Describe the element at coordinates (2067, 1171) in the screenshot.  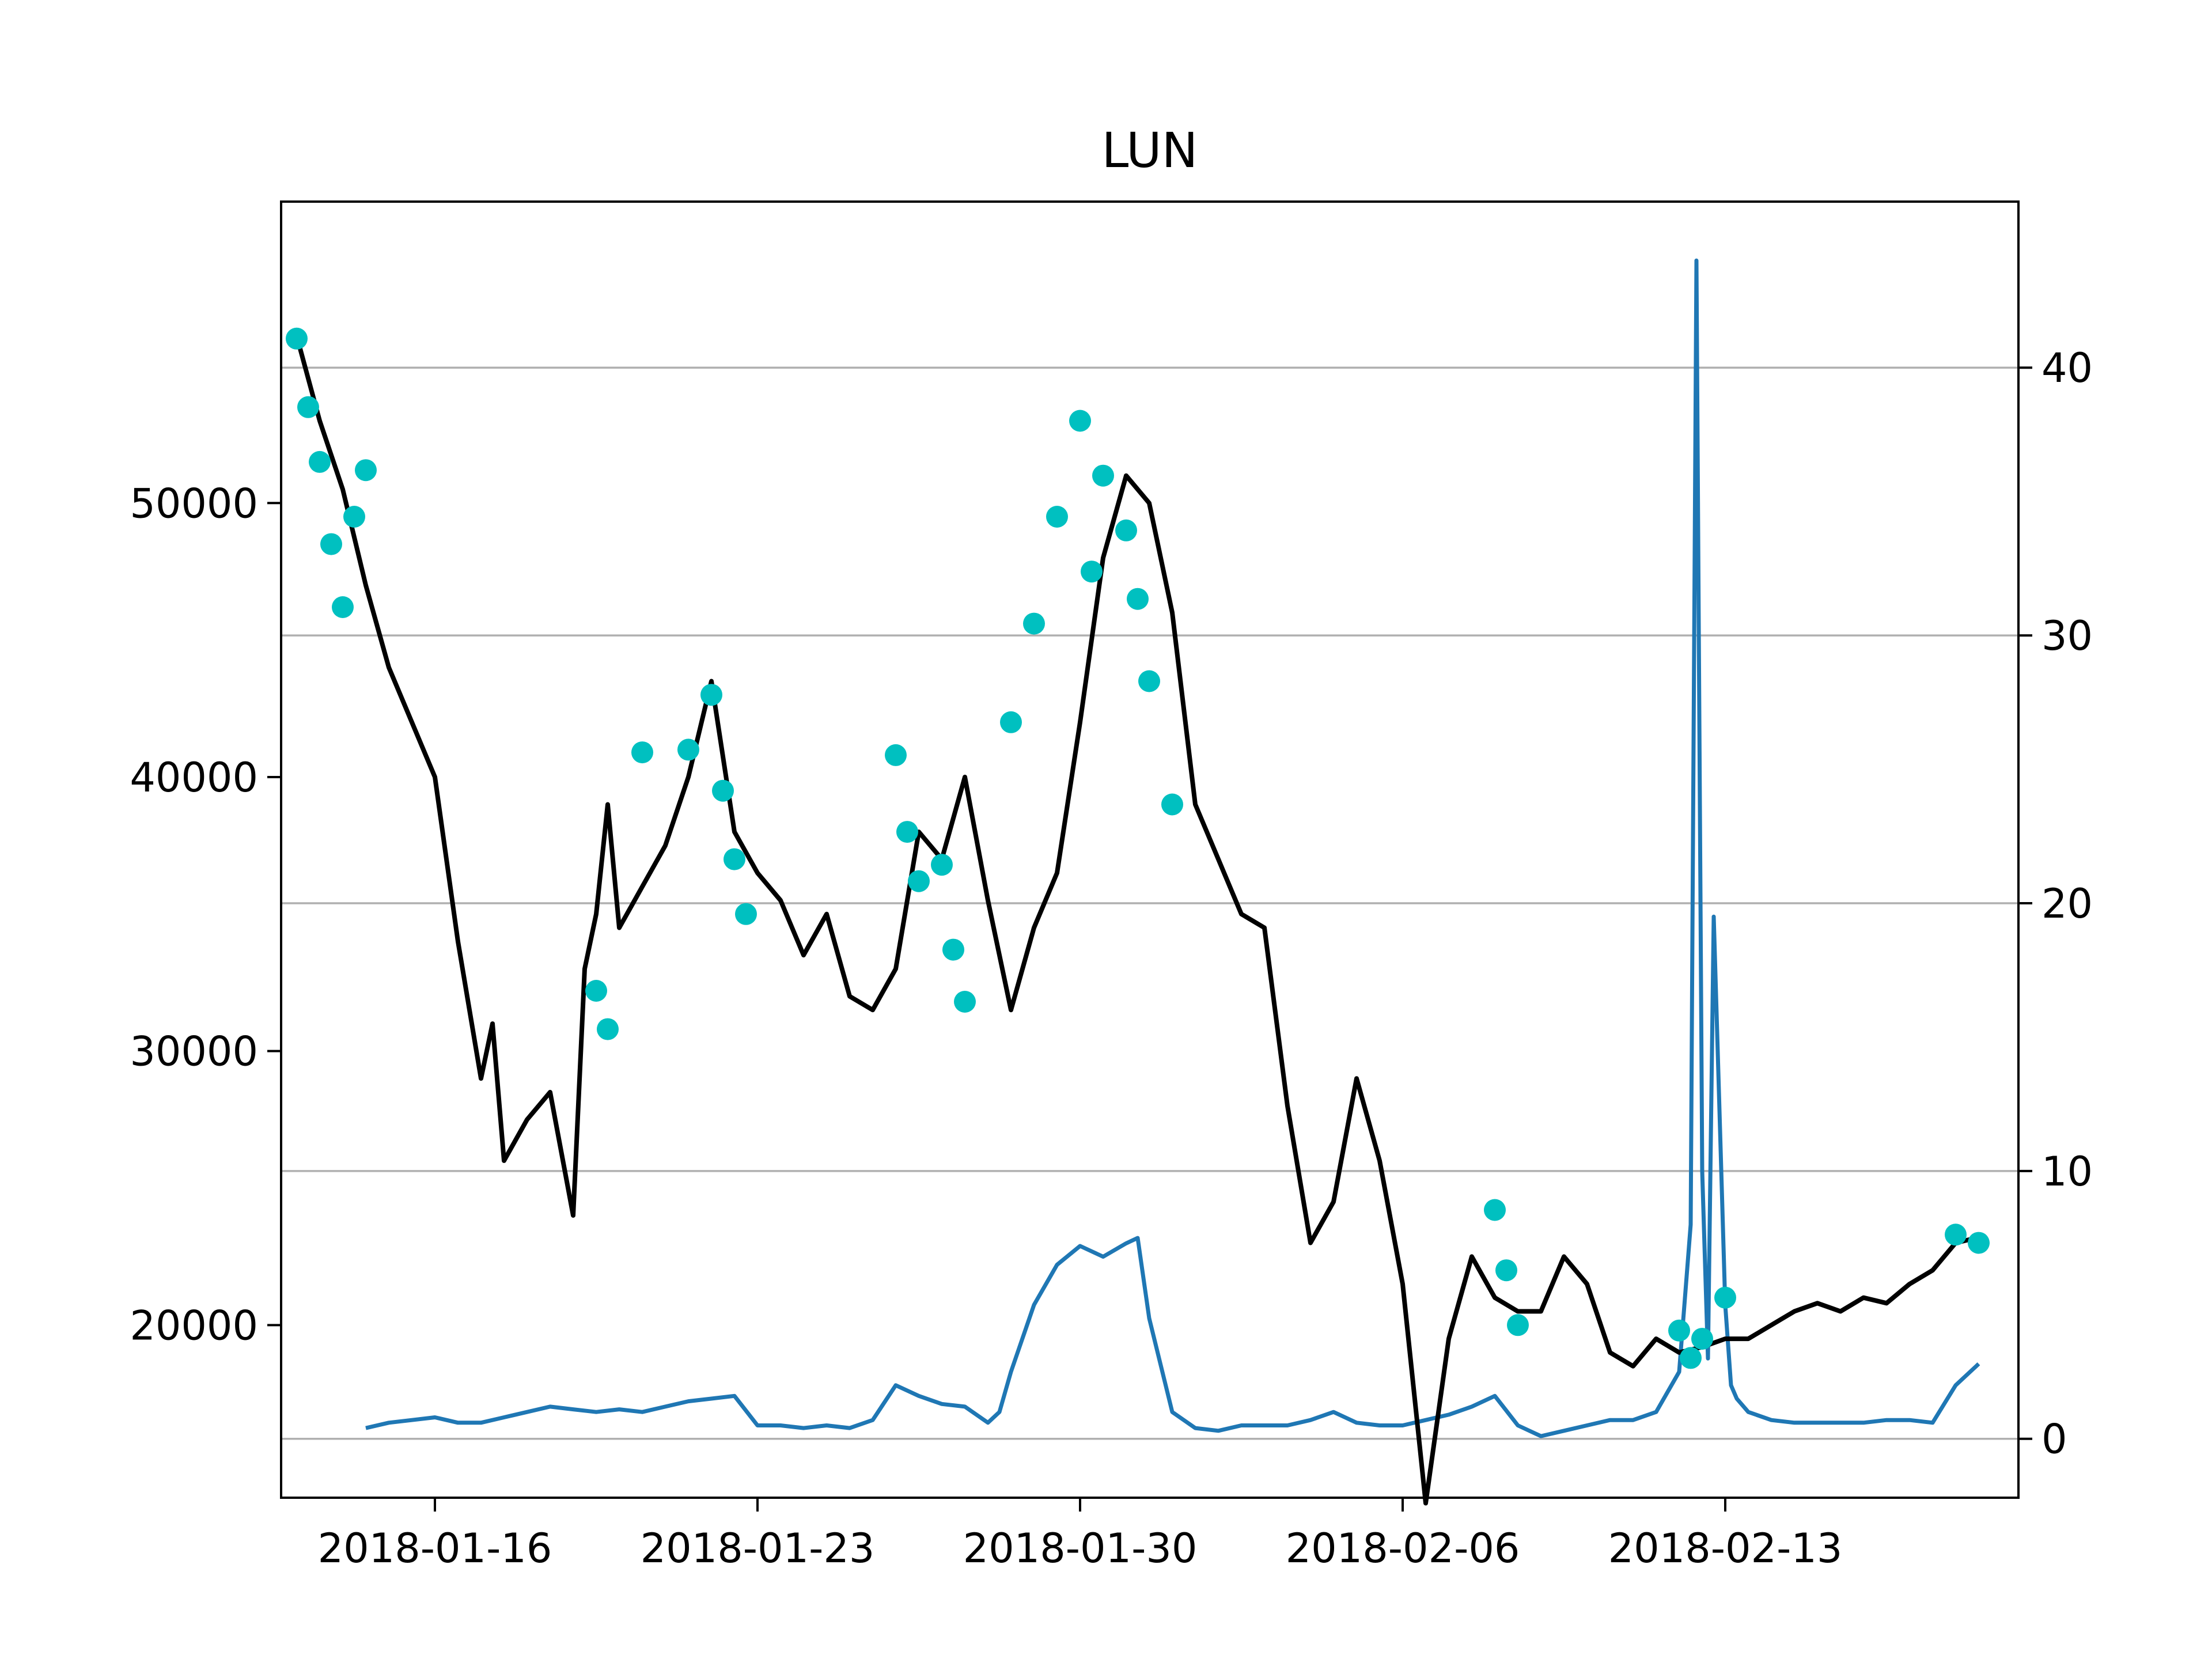
I see `y-right-tick-label: 10` at that location.